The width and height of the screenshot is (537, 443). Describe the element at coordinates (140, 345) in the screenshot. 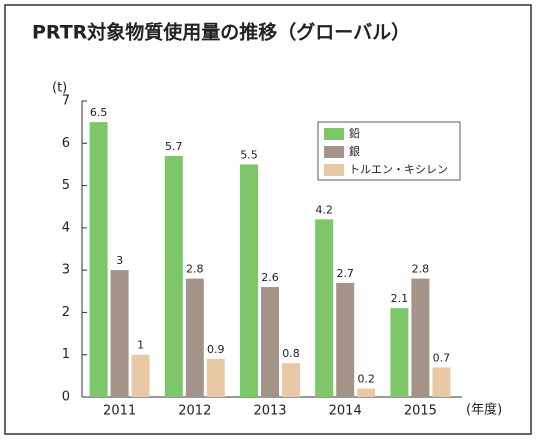

I see `value-label: 1` at that location.